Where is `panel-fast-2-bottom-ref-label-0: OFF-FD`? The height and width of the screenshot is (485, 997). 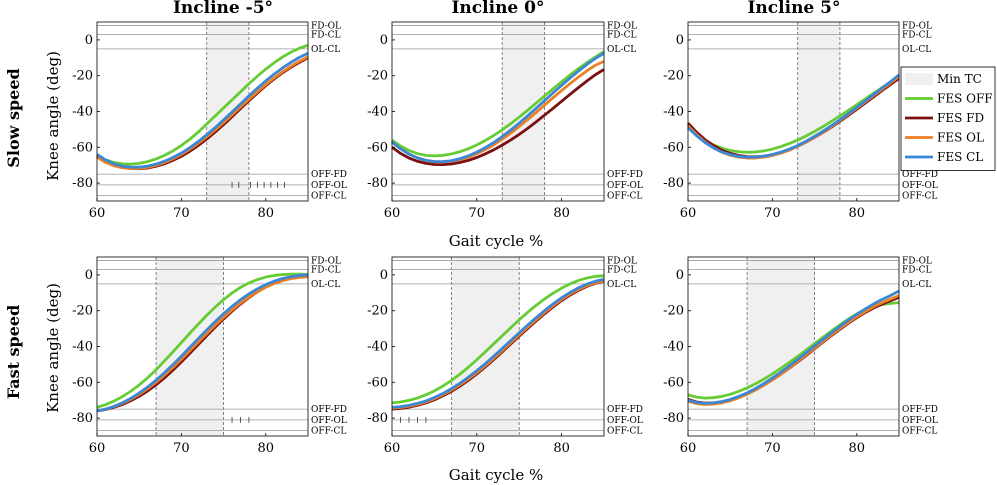 panel-fast-2-bottom-ref-label-0: OFF-FD is located at coordinates (920, 410).